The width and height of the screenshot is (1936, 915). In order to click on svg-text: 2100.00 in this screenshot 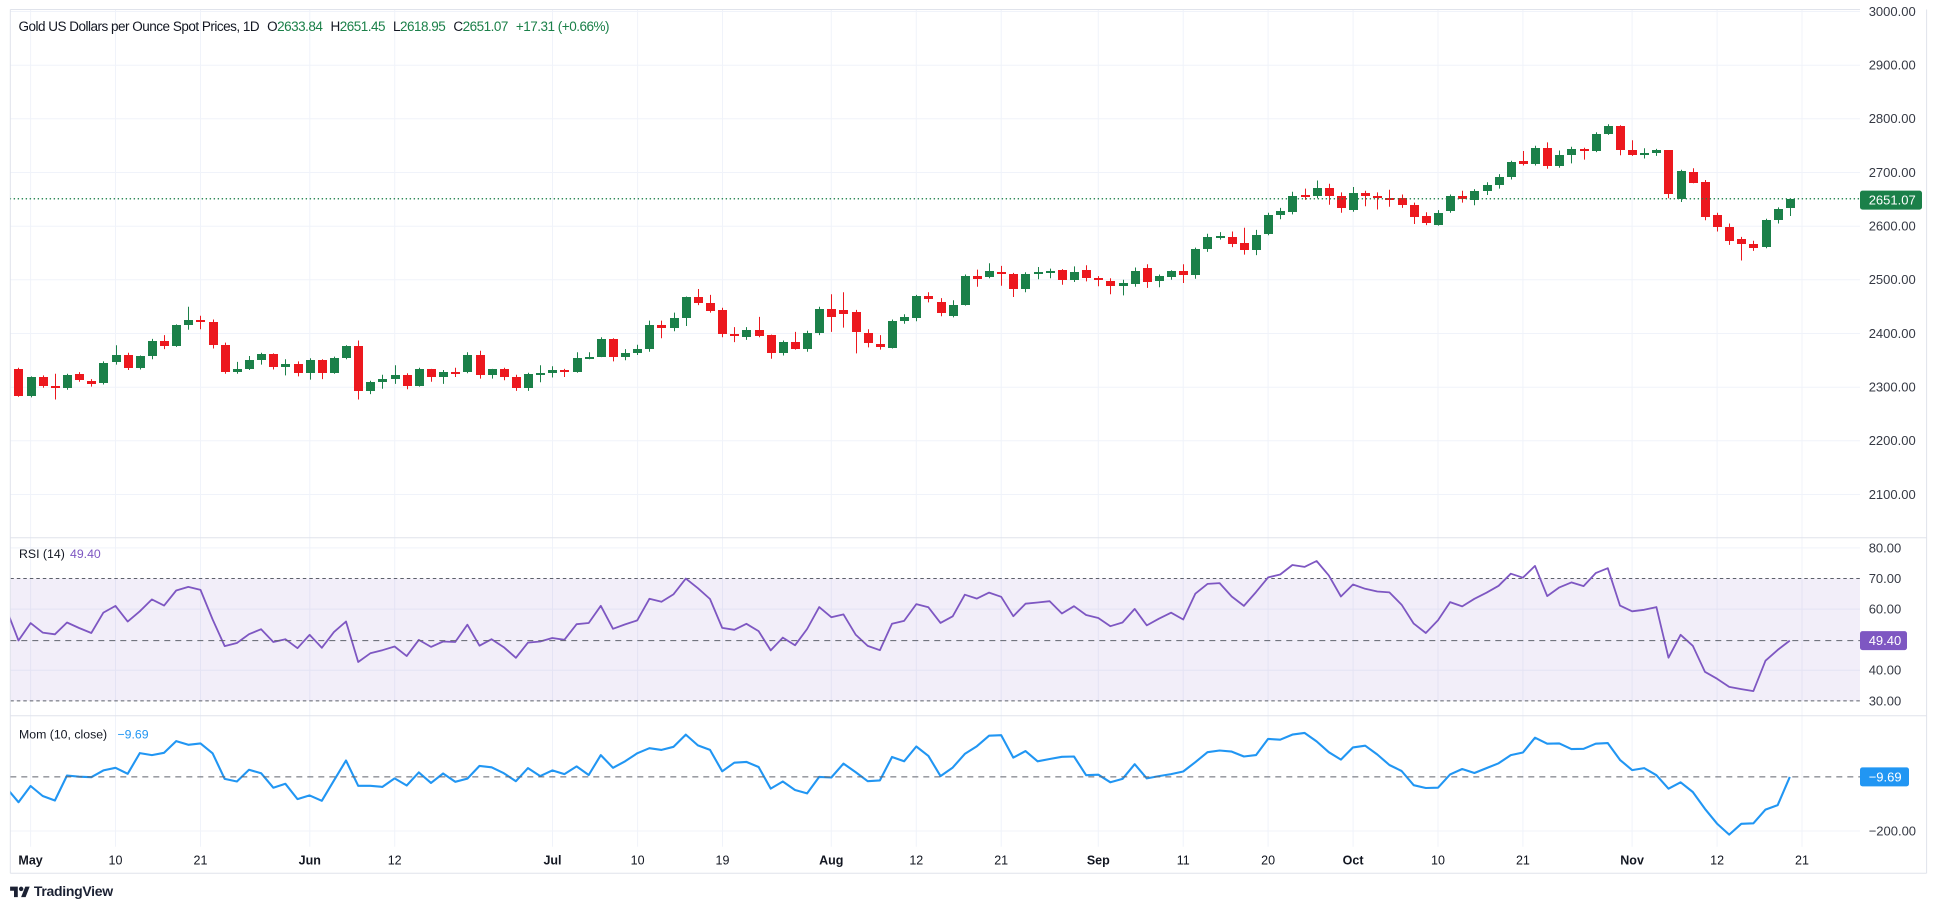, I will do `click(1892, 494)`.